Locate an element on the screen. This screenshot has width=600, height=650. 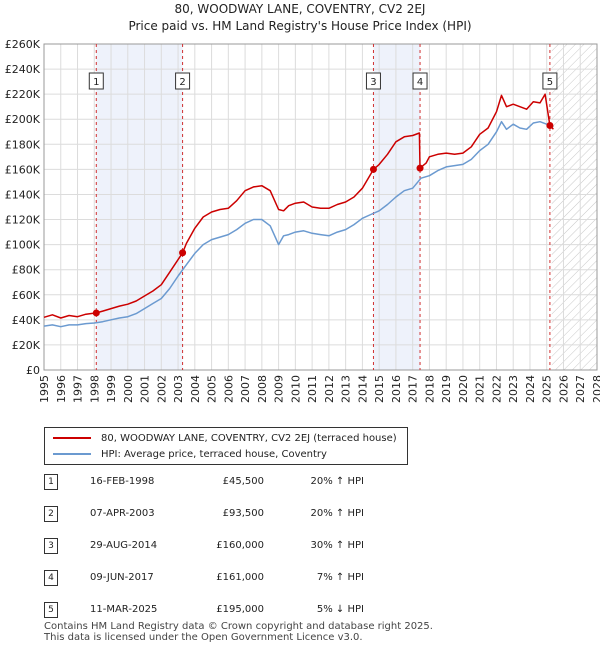
sale-date: 29-AUG-2014 is located at coordinates (124, 545).